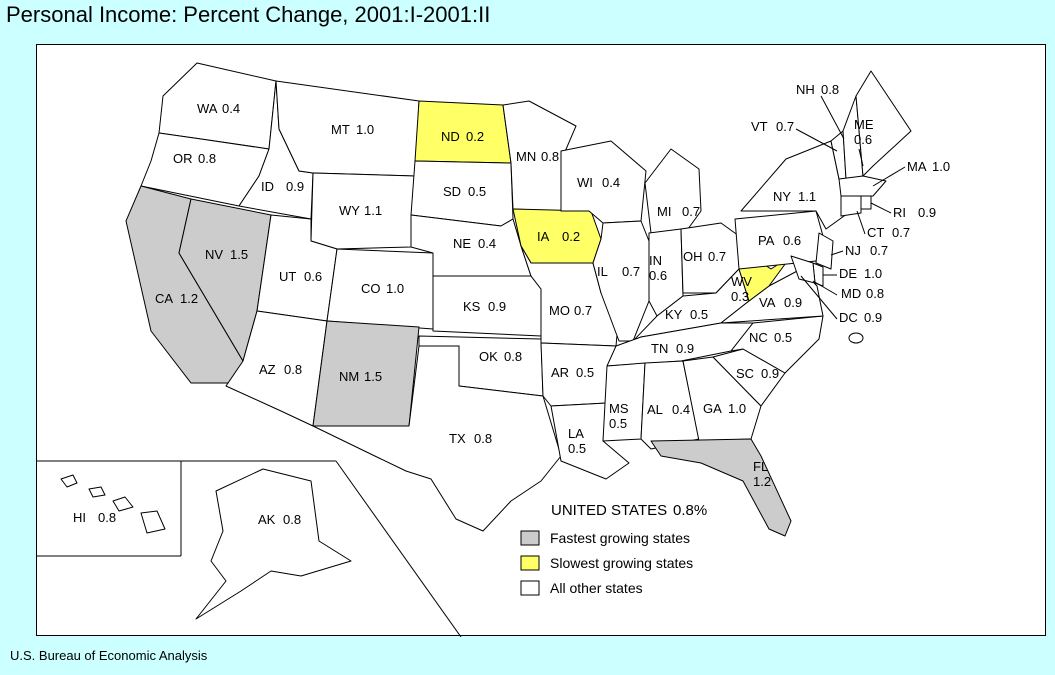 The width and height of the screenshot is (1055, 675). What do you see at coordinates (267, 186) in the screenshot?
I see `state-label-id: ID` at bounding box center [267, 186].